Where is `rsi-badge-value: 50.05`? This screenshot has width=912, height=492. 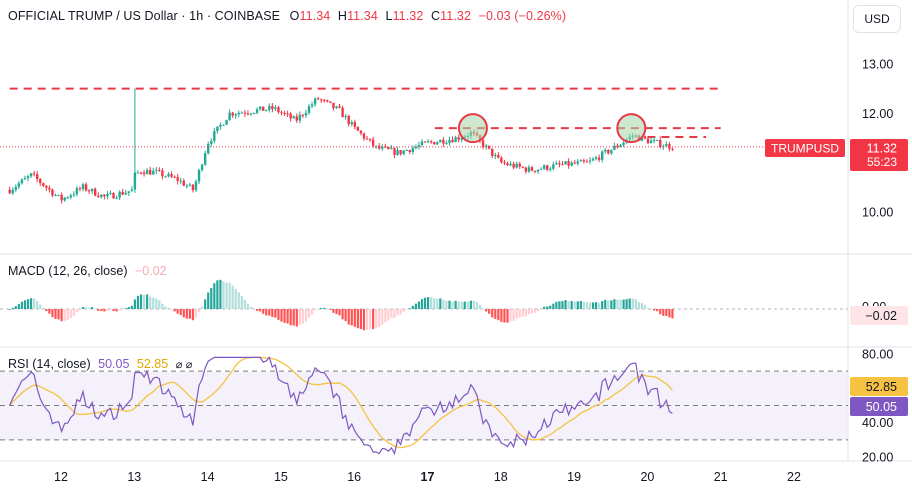
rsi-badge-value: 50.05 is located at coordinates (881, 407).